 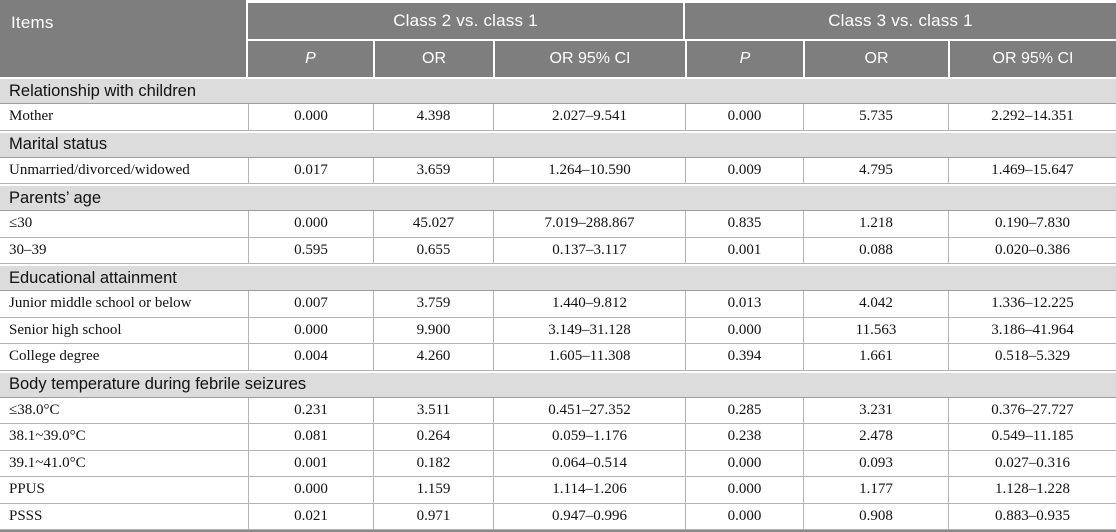 What do you see at coordinates (310, 170) in the screenshot?
I see `value-cell: 0.017` at bounding box center [310, 170].